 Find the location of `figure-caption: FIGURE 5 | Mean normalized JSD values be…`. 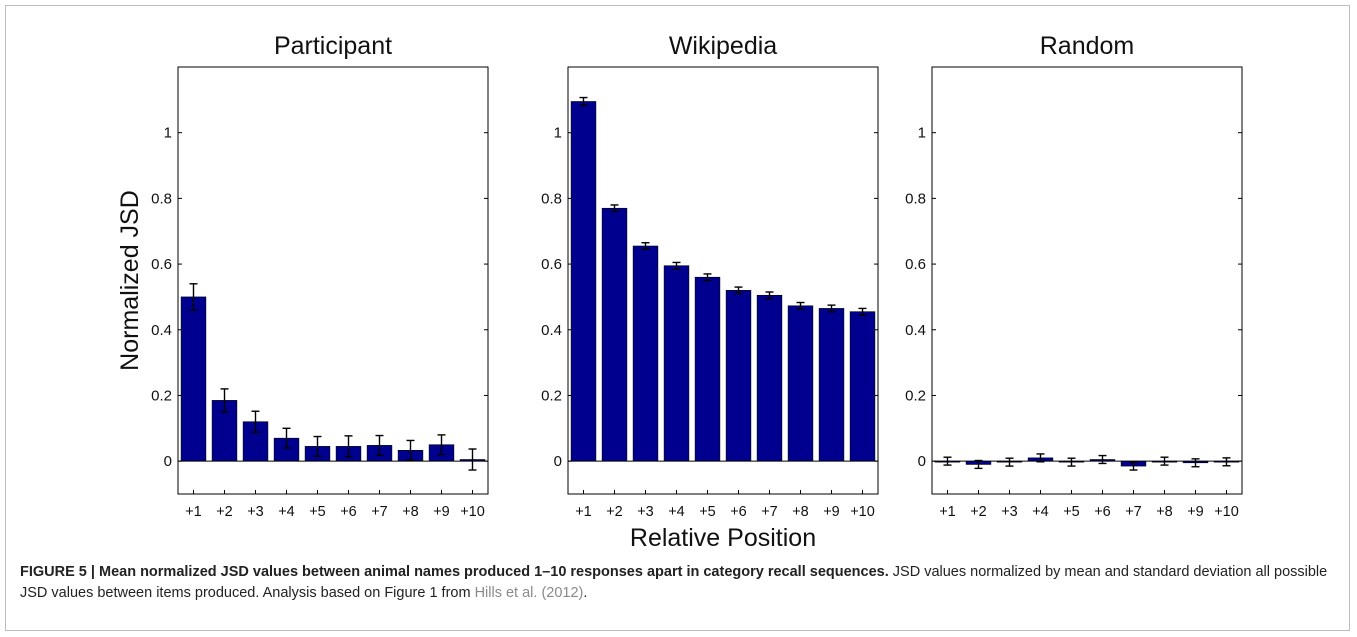

figure-caption: FIGURE 5 | Mean normalized JSD values be… is located at coordinates (681, 583).